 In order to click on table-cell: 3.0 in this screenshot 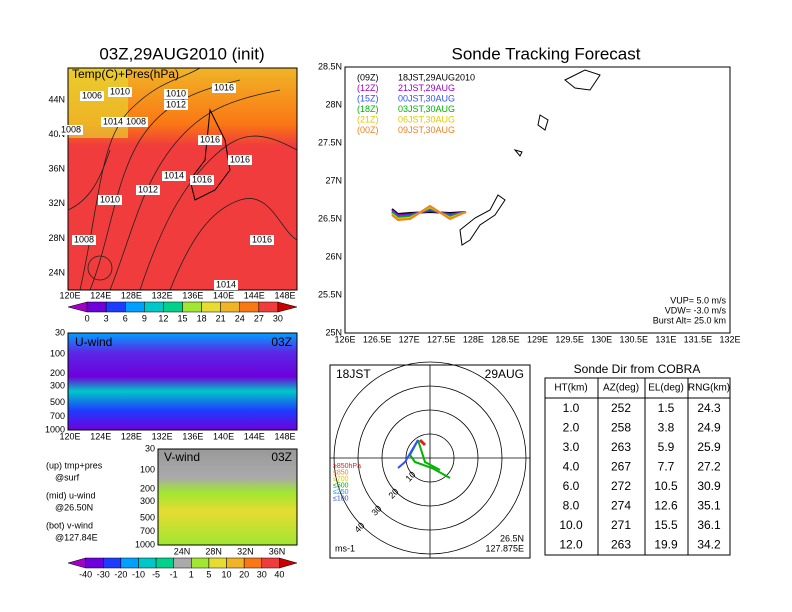, I will do `click(571, 447)`.